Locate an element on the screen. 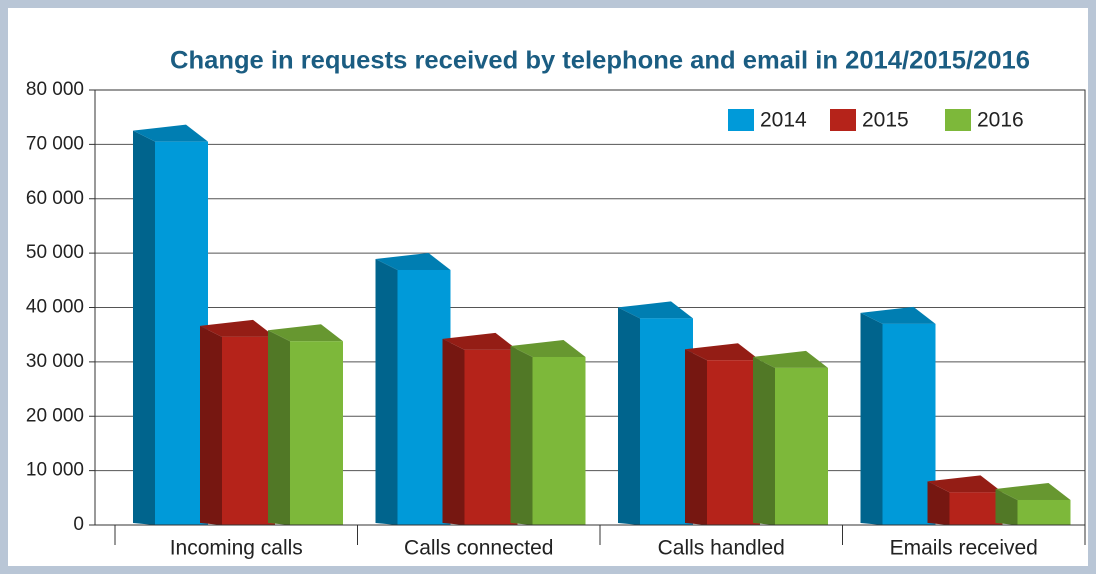 This screenshot has height=574, width=1096. y-tick-label: 60 000 is located at coordinates (55, 198).